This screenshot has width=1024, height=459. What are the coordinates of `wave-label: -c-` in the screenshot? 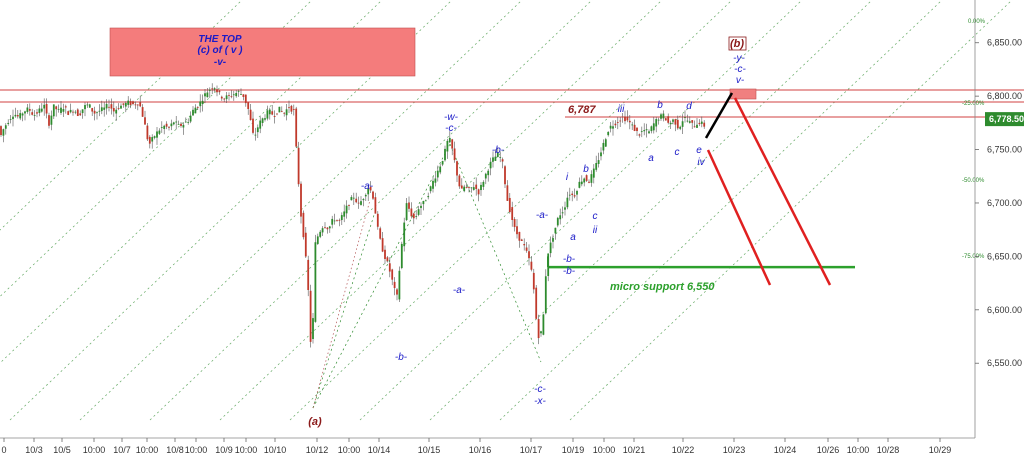 It's located at (540, 389).